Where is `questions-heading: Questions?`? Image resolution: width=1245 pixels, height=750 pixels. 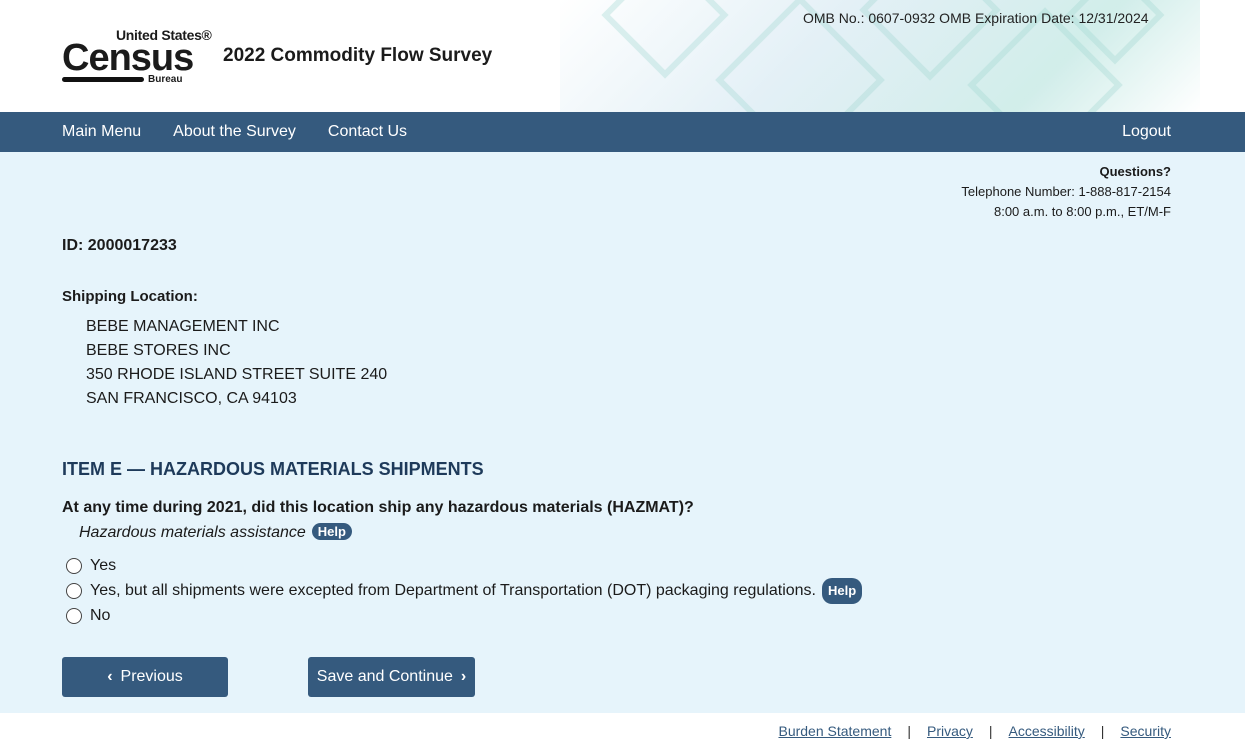 questions-heading: Questions? is located at coordinates (1135, 171).